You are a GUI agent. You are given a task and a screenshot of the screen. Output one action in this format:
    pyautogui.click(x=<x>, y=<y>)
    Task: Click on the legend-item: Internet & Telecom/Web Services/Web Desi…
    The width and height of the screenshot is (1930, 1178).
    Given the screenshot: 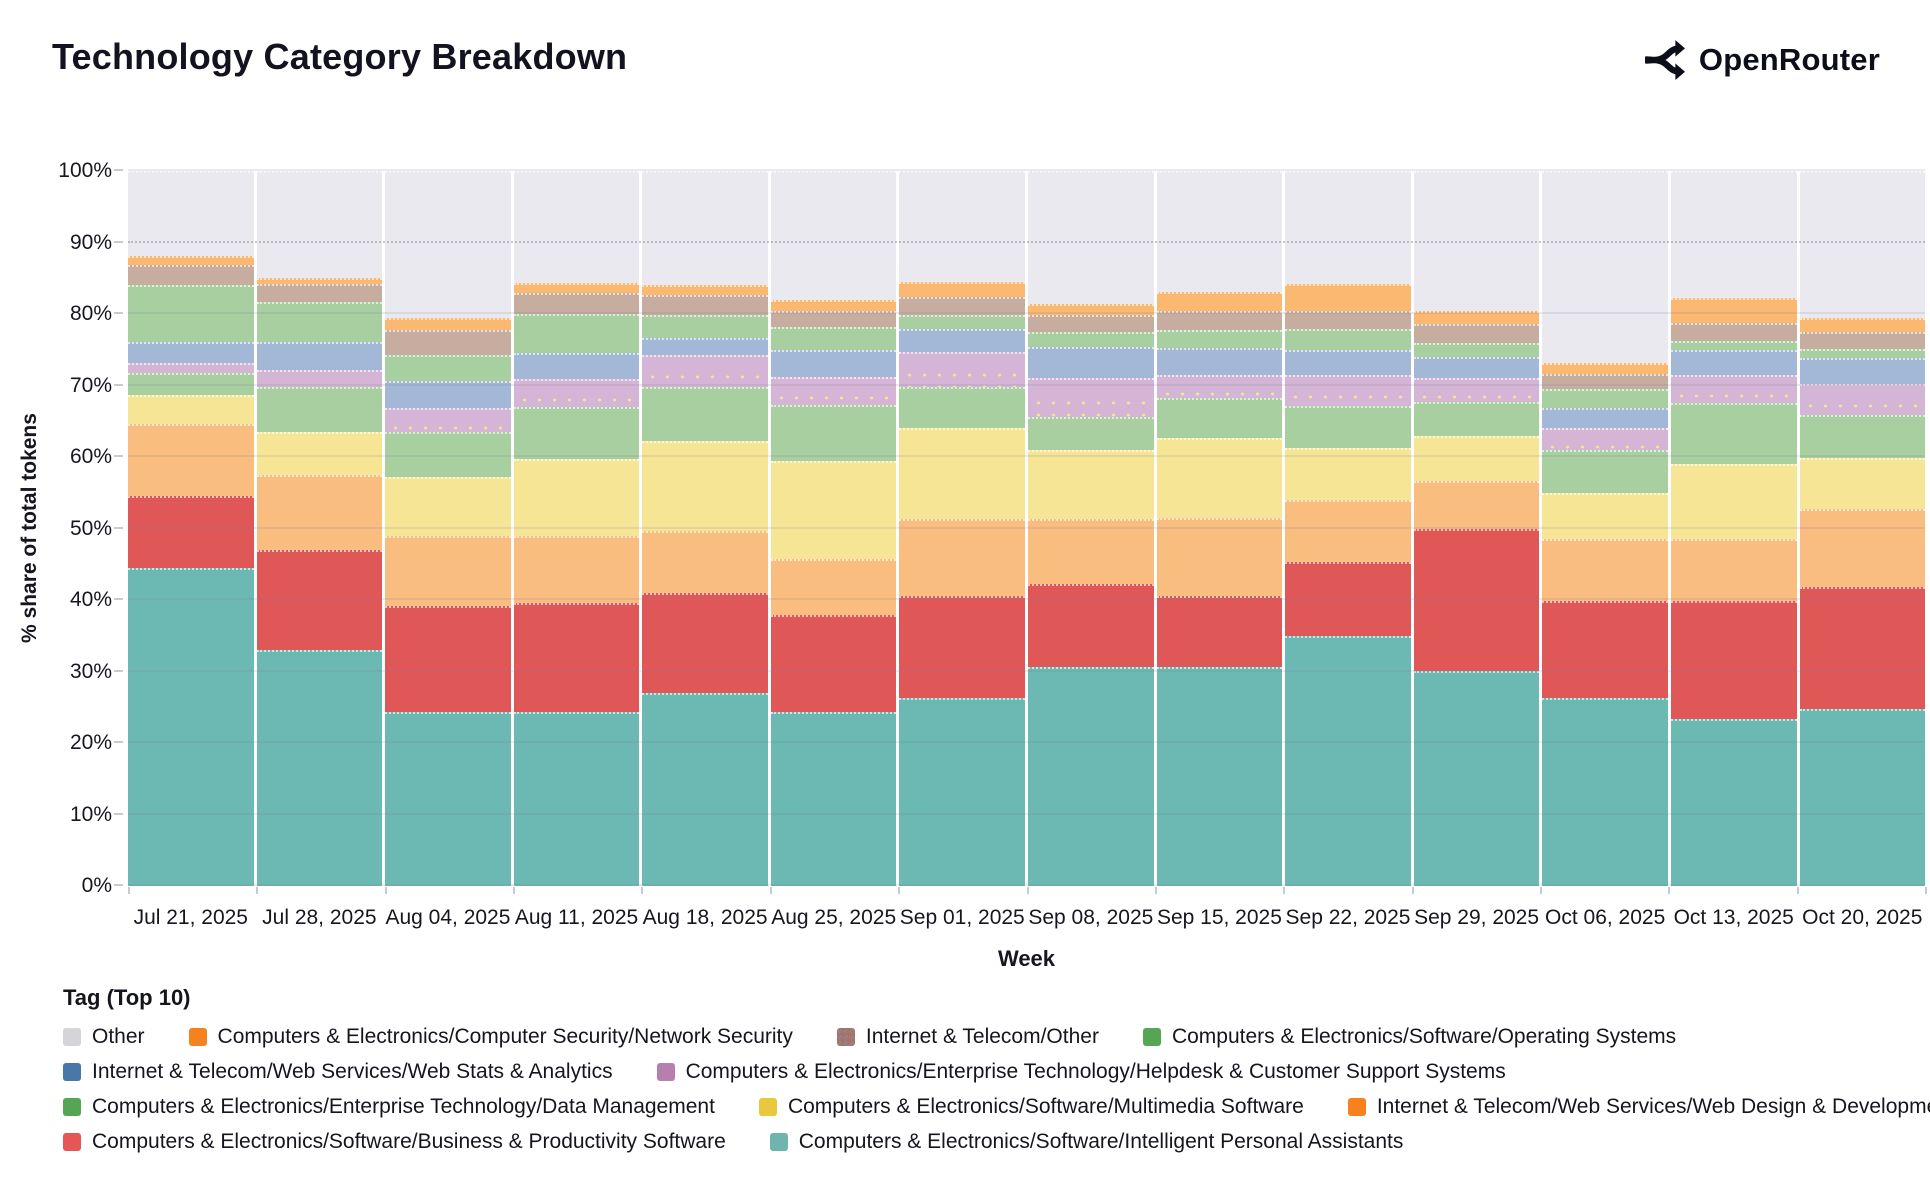 What is the action you would take?
    pyautogui.click(x=1638, y=1107)
    